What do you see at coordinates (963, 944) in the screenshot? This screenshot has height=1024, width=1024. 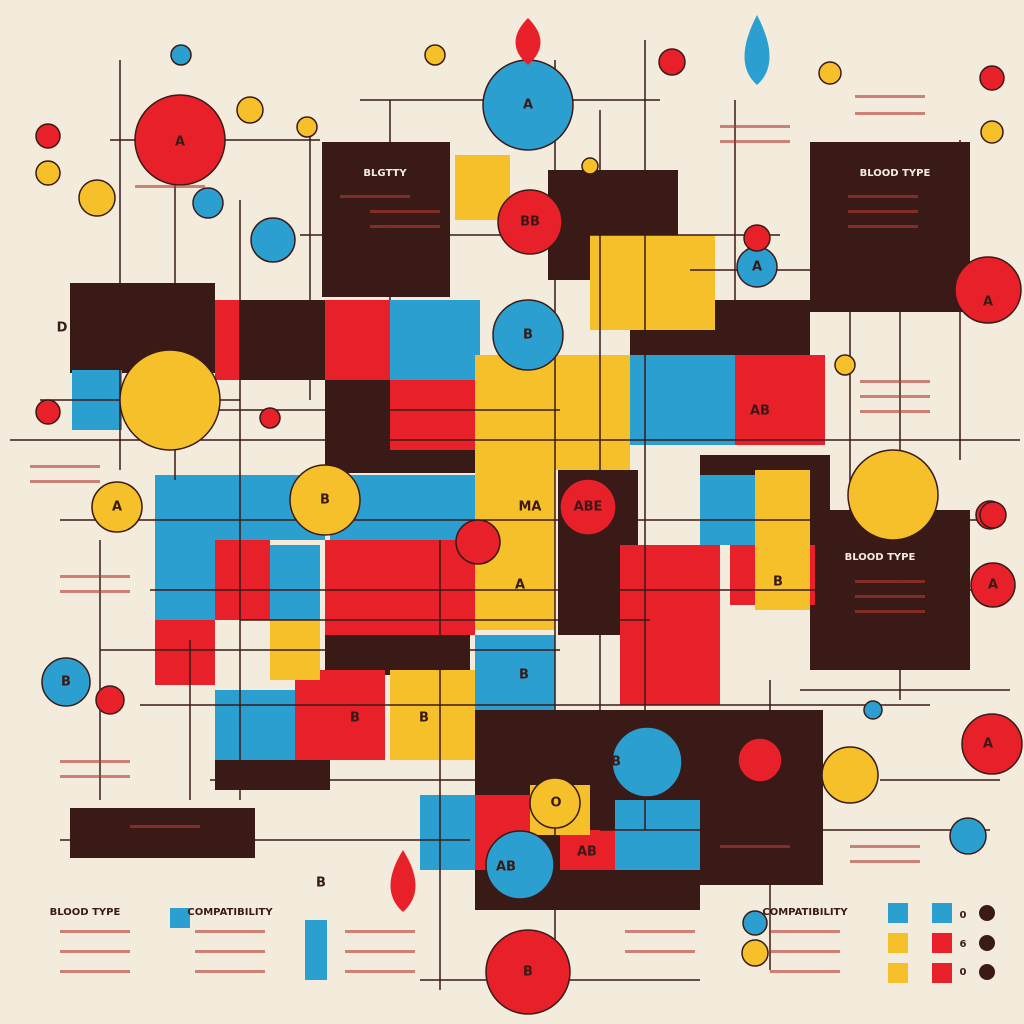 I see `label: 6` at bounding box center [963, 944].